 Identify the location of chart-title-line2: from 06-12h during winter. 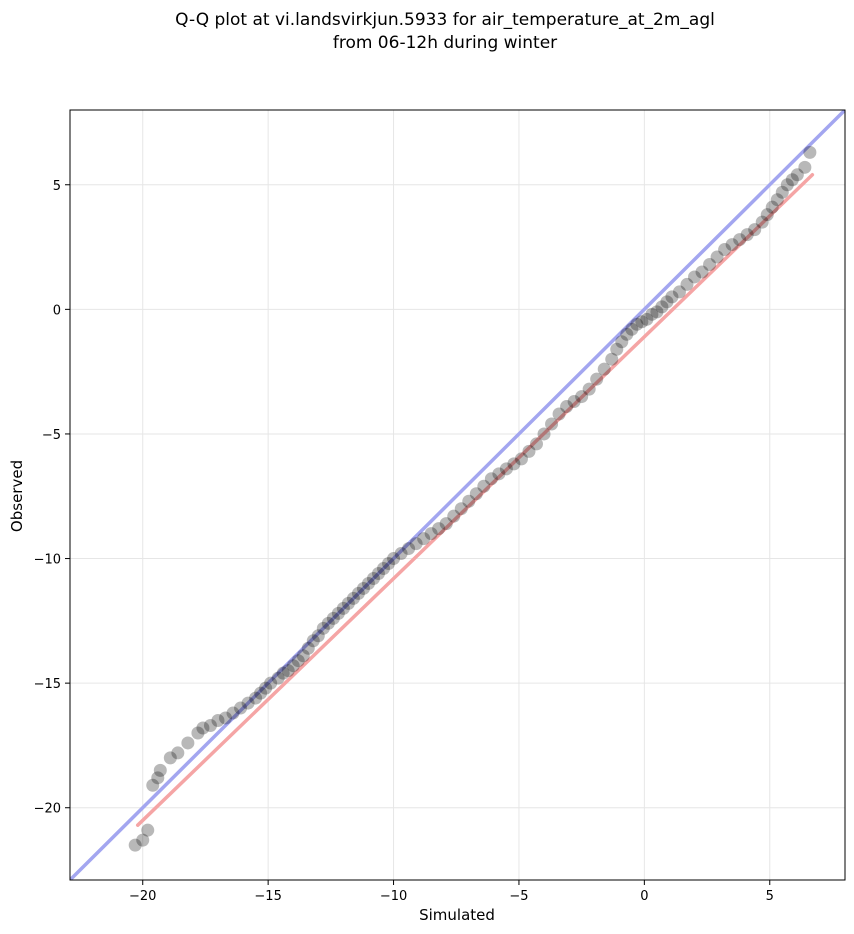
(445, 43).